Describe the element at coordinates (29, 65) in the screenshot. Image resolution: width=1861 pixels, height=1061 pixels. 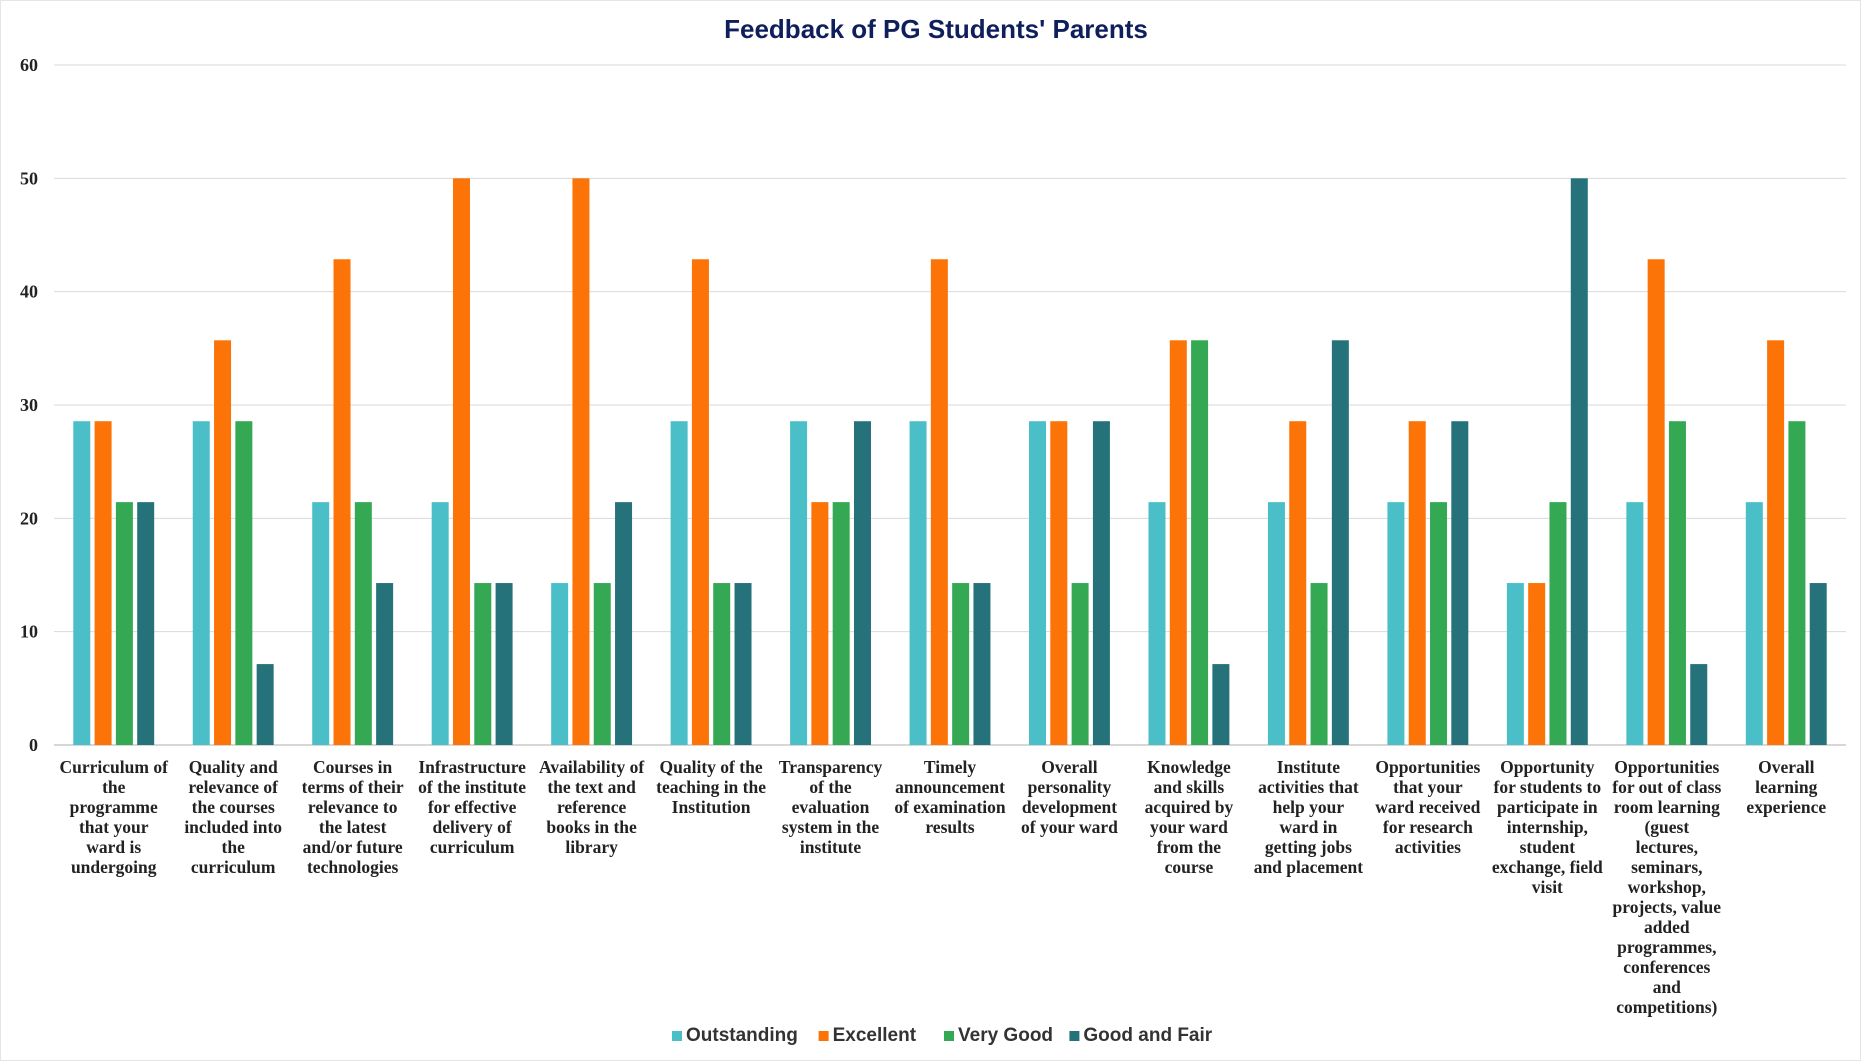
I see `y-tick-label: 60` at that location.